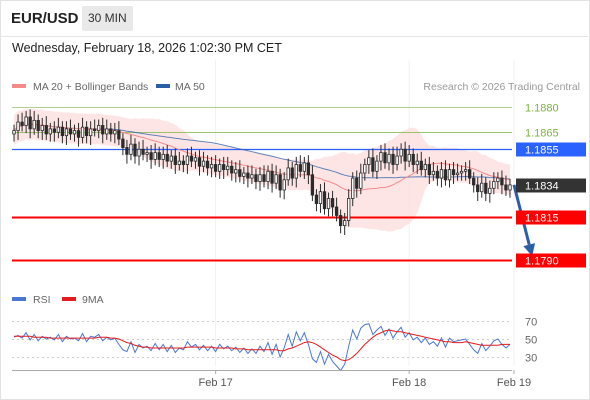  Describe the element at coordinates (542, 219) in the screenshot. I see `support-1815-label: 1.1815` at that location.